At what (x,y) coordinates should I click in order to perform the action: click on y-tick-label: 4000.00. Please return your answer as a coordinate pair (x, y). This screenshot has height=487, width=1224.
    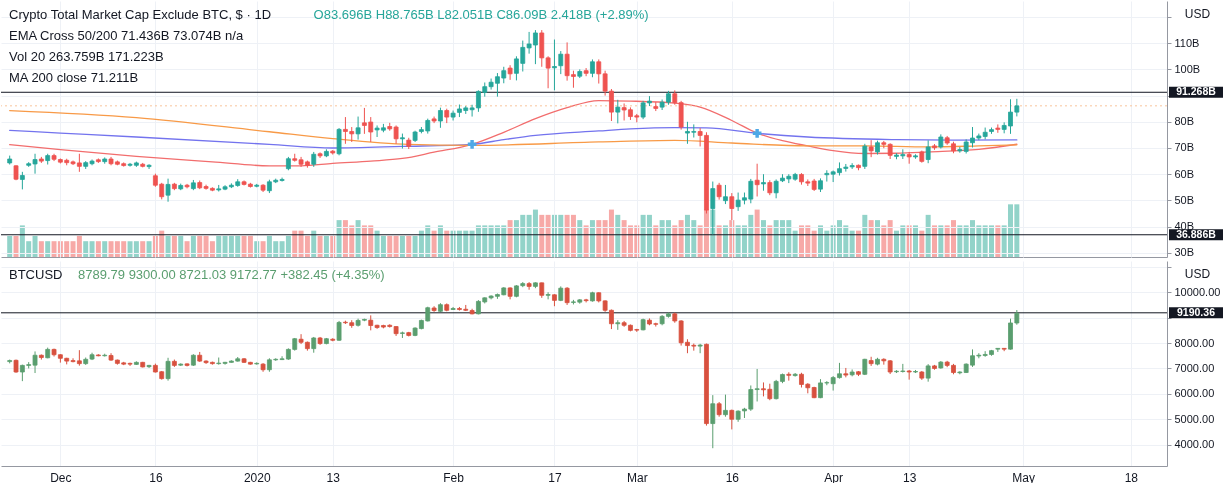
    Looking at the image, I should click on (1194, 444).